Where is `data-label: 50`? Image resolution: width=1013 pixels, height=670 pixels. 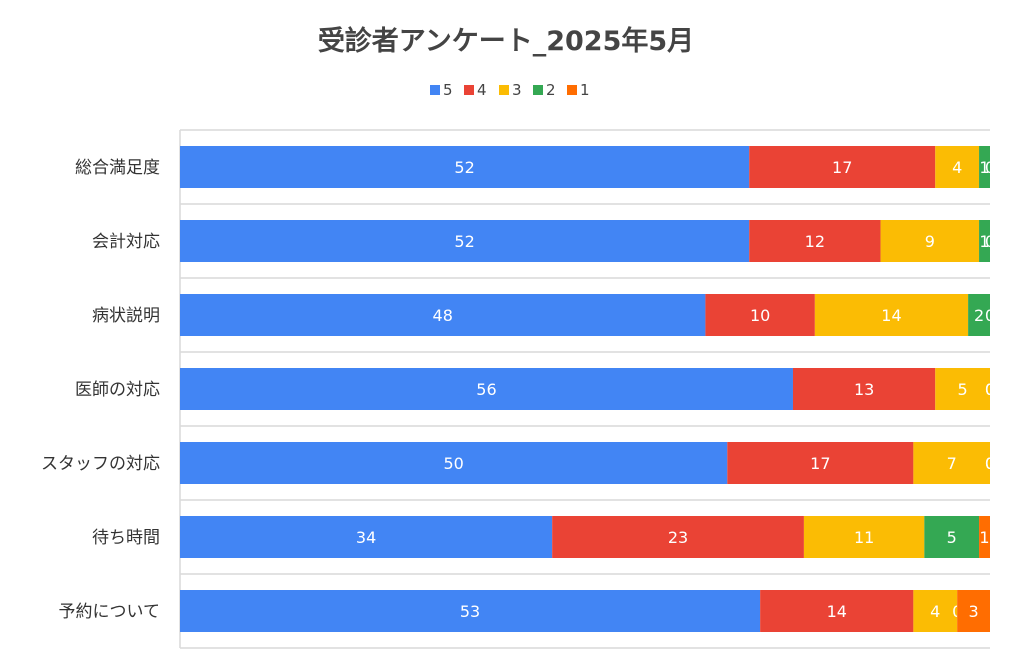
data-label: 50 is located at coordinates (453, 463).